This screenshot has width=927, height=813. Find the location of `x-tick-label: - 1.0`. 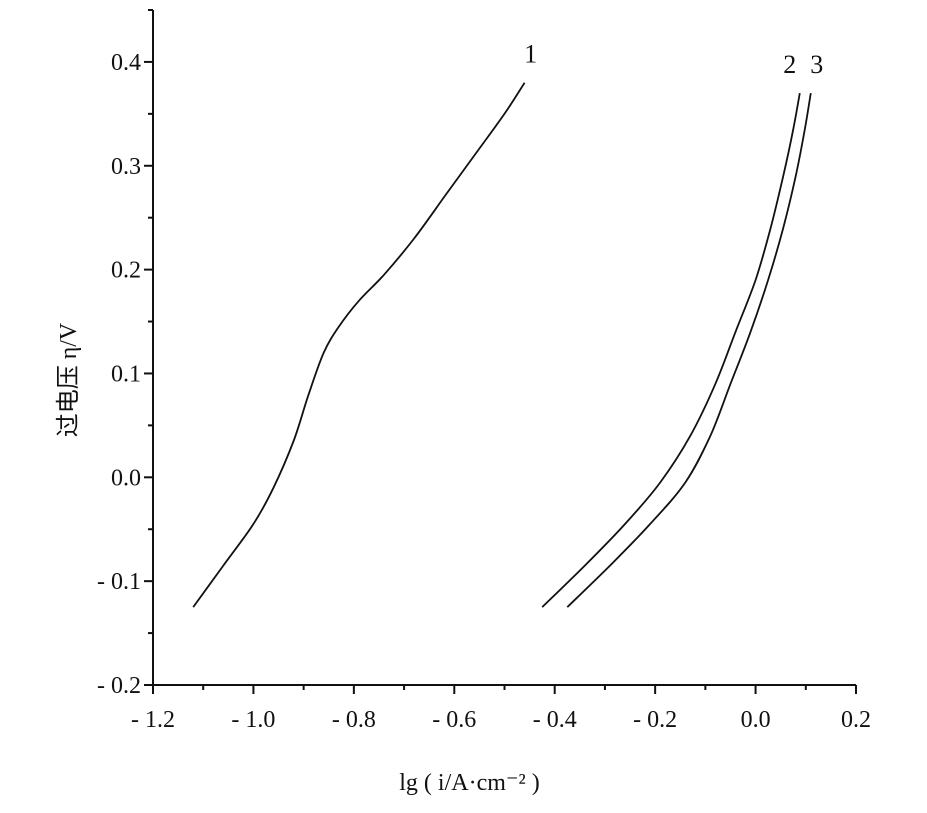

x-tick-label: - 1.0 is located at coordinates (253, 720).